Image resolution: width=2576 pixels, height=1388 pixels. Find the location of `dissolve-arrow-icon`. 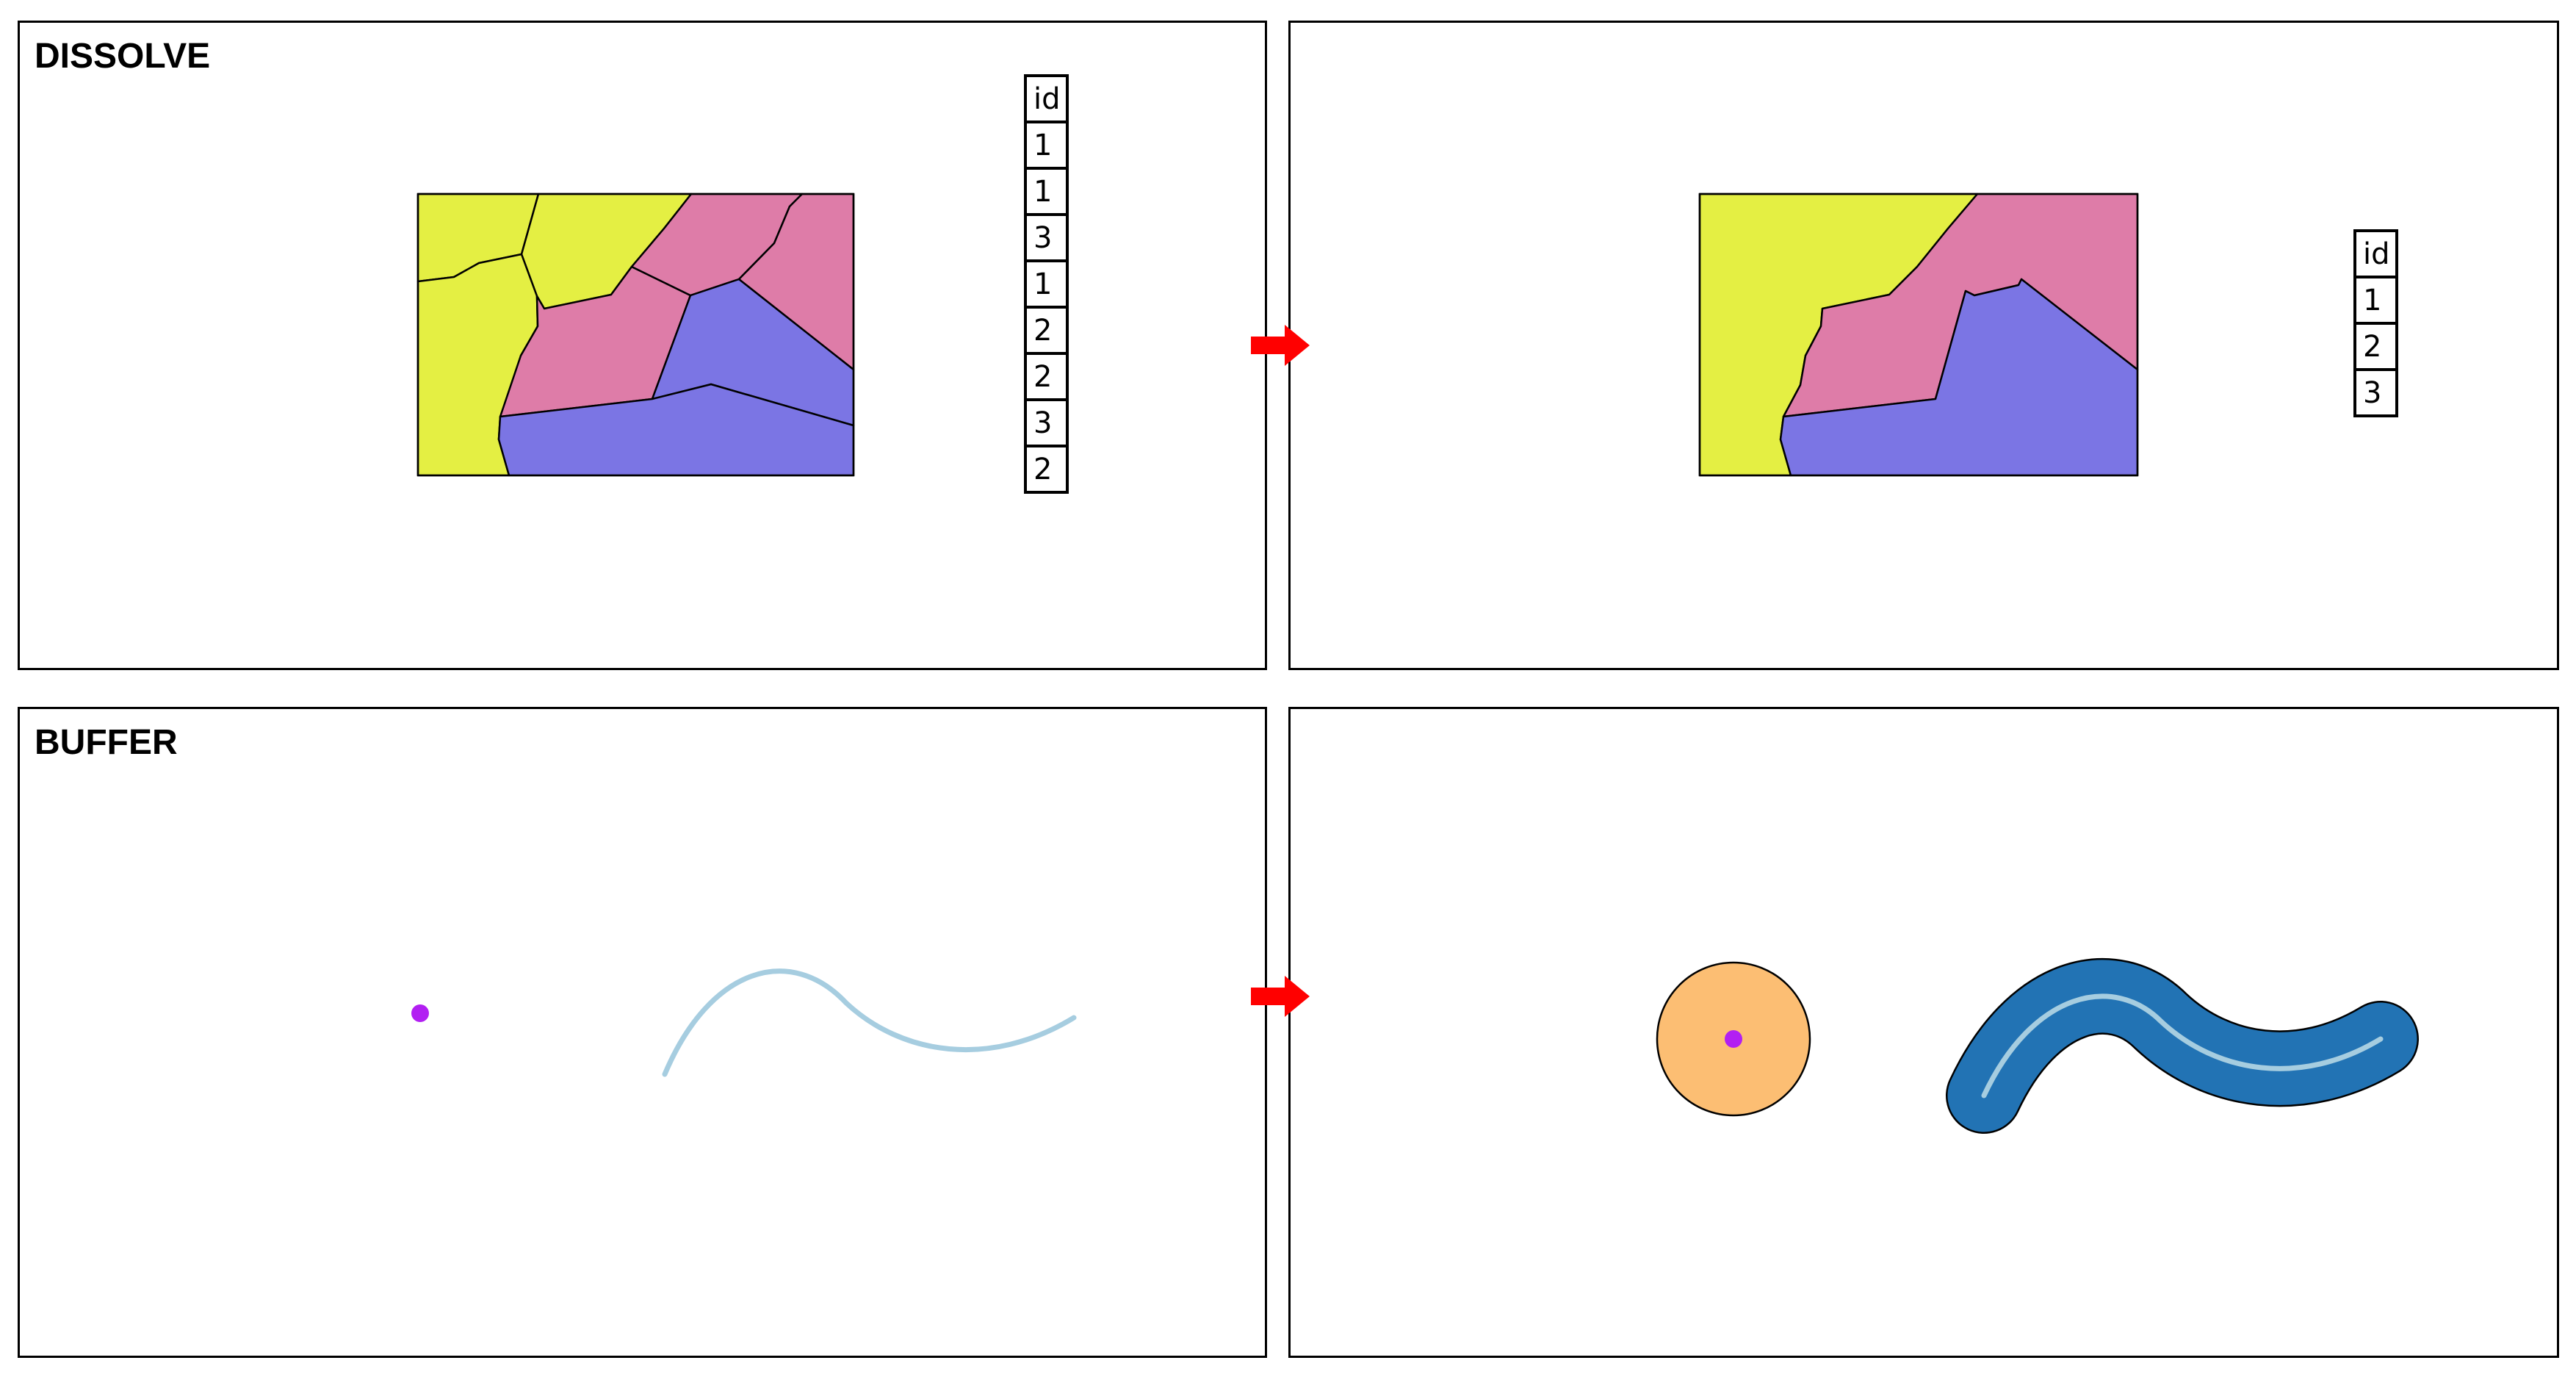

dissolve-arrow-icon is located at coordinates (1280, 346).